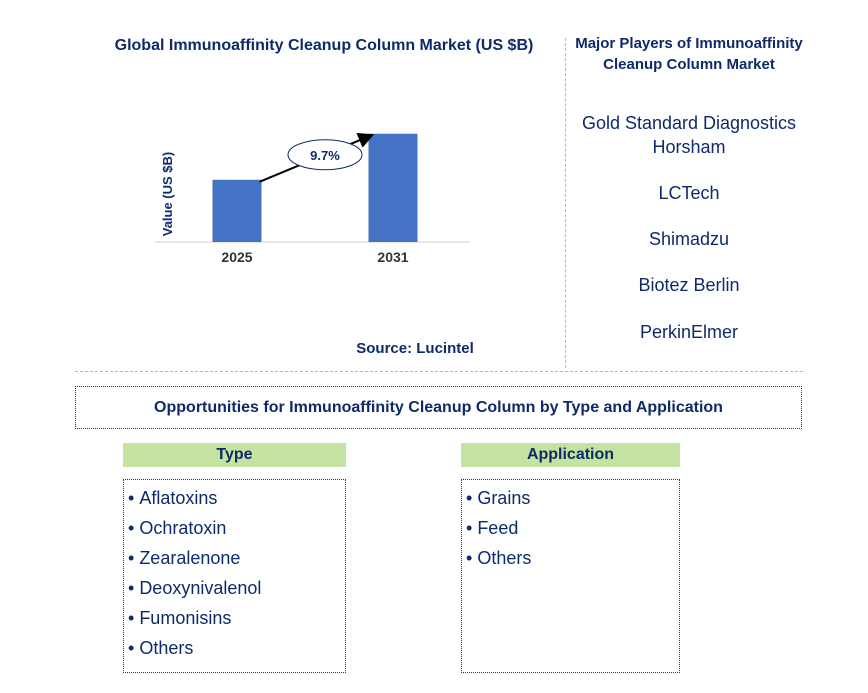  What do you see at coordinates (689, 135) in the screenshot?
I see `player-item: Gold Standard Diagnostics Horsham` at bounding box center [689, 135].